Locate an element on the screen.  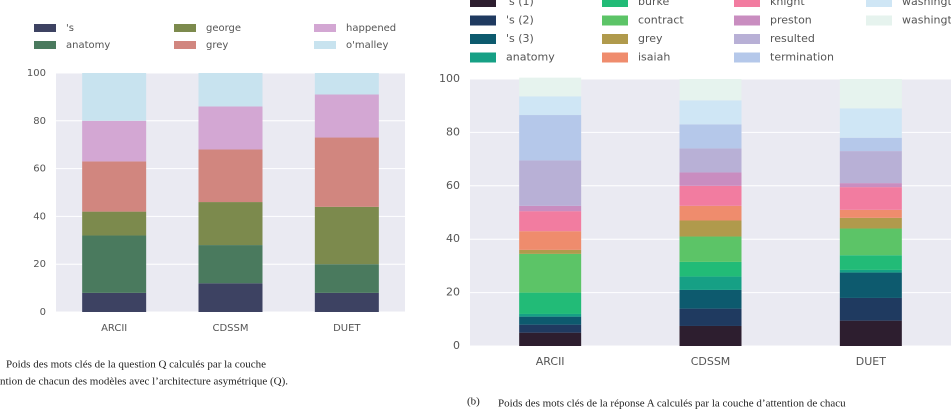
y-tick-label: 100 is located at coordinates (36, 73).